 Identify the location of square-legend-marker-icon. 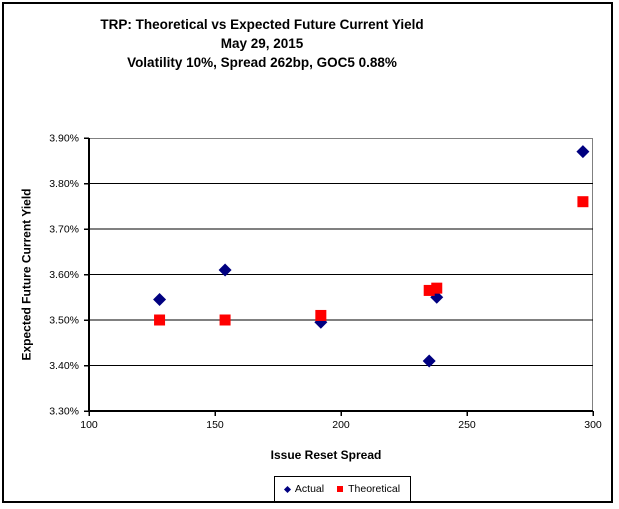
(340, 489).